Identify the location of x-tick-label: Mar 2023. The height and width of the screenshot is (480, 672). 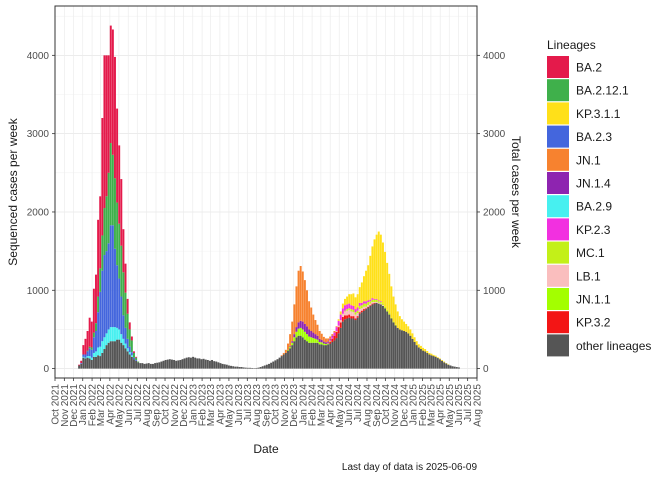
(211, 405).